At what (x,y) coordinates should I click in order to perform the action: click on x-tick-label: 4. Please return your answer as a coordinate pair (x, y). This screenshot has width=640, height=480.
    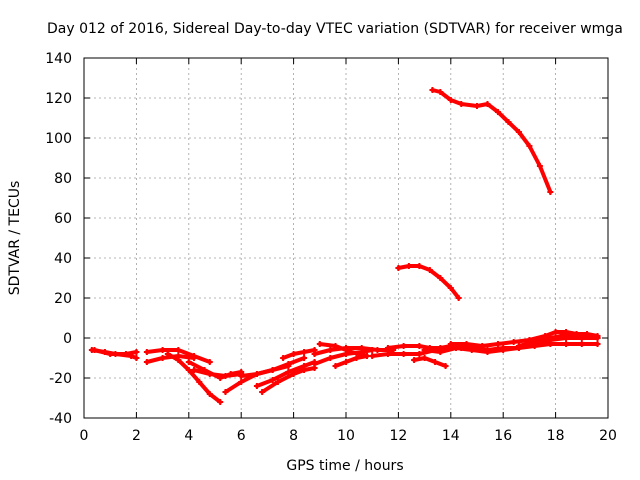
    Looking at the image, I should click on (188, 436).